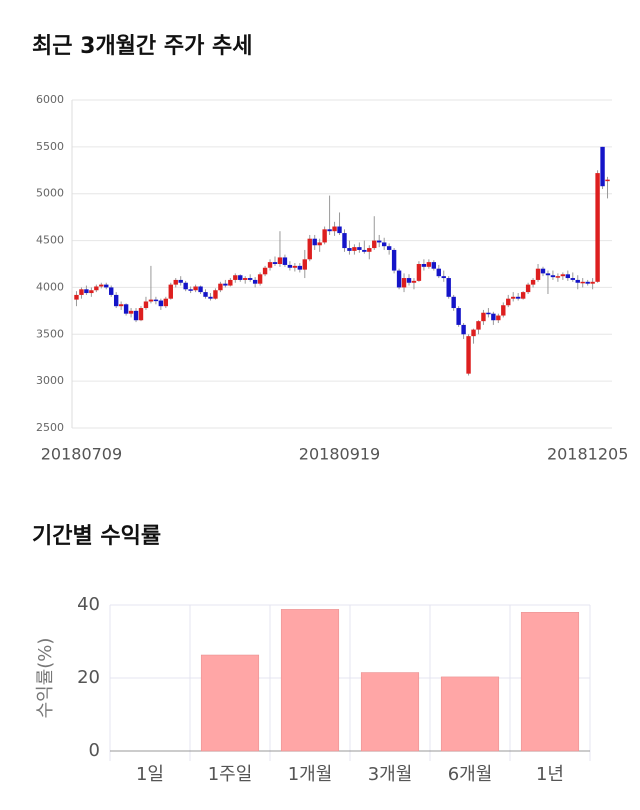  I want to click on y-tick-label: 2500, so click(50, 427).